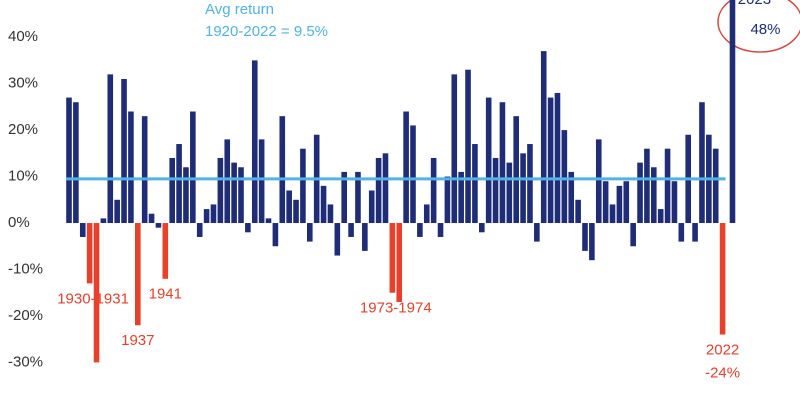 Image resolution: width=800 pixels, height=400 pixels. What do you see at coordinates (23, 129) in the screenshot?
I see `y-tick-label: 20%` at bounding box center [23, 129].